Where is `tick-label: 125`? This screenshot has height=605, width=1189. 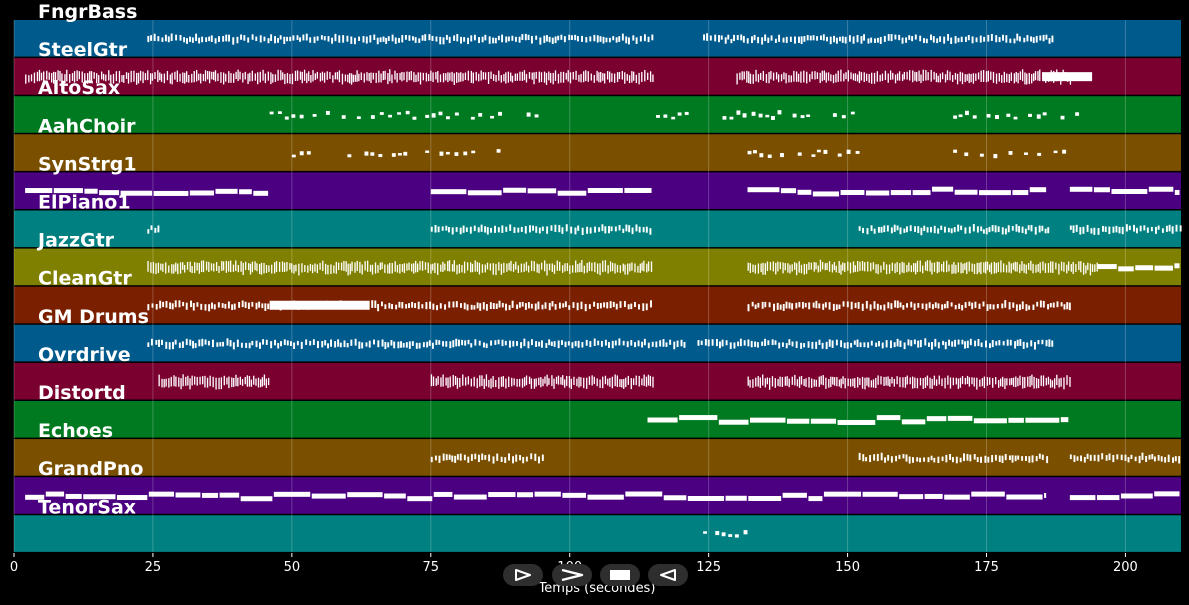 tick-label: 125 is located at coordinates (708, 567).